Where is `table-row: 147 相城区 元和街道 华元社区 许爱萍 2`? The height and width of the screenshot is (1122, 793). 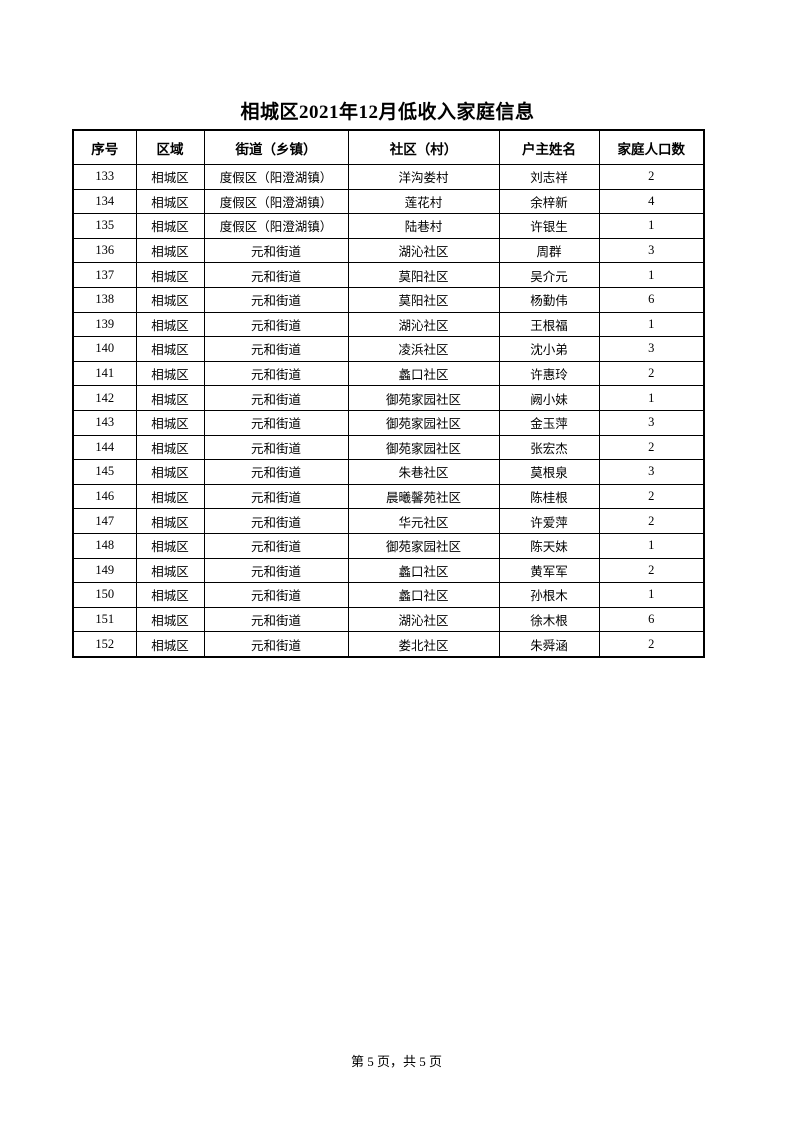 table-row: 147 相城区 元和街道 华元社区 许爱萍 2 is located at coordinates (388, 521).